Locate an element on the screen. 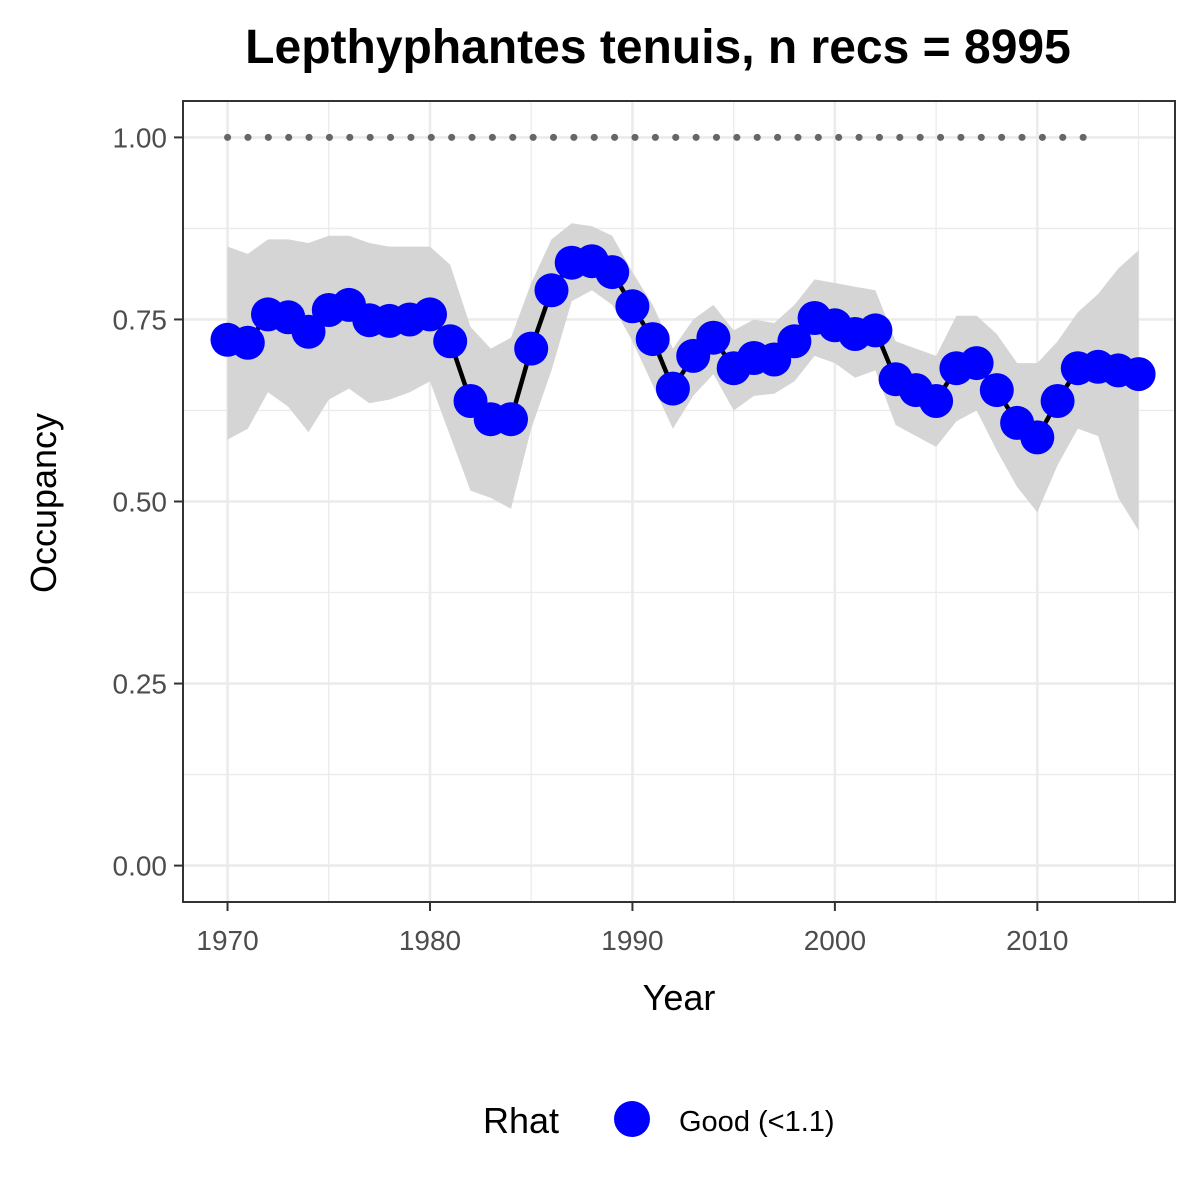  data-point-1989 is located at coordinates (612, 272).